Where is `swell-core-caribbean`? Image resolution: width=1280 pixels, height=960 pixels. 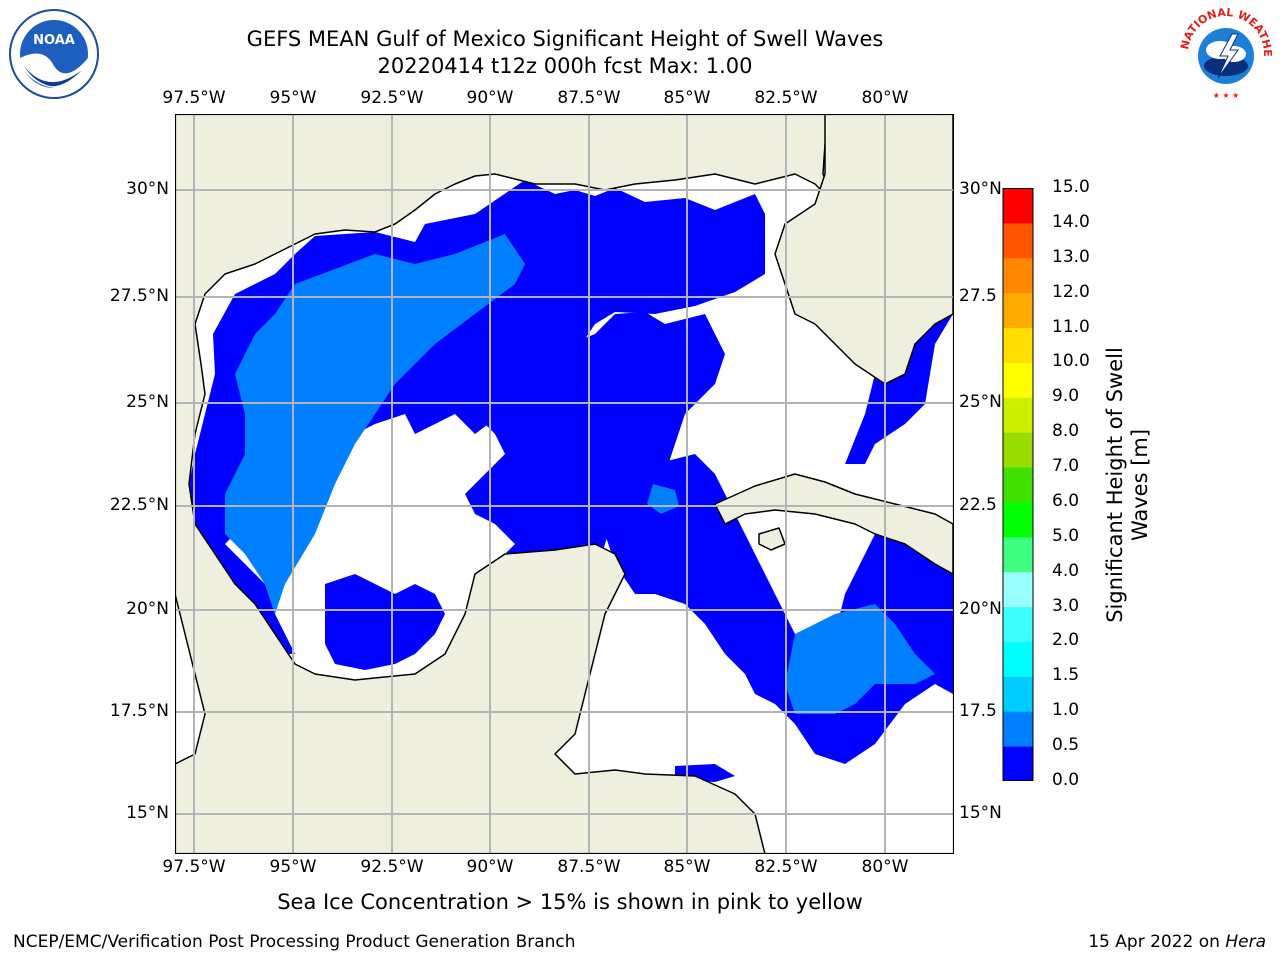 swell-core-caribbean is located at coordinates (860, 659).